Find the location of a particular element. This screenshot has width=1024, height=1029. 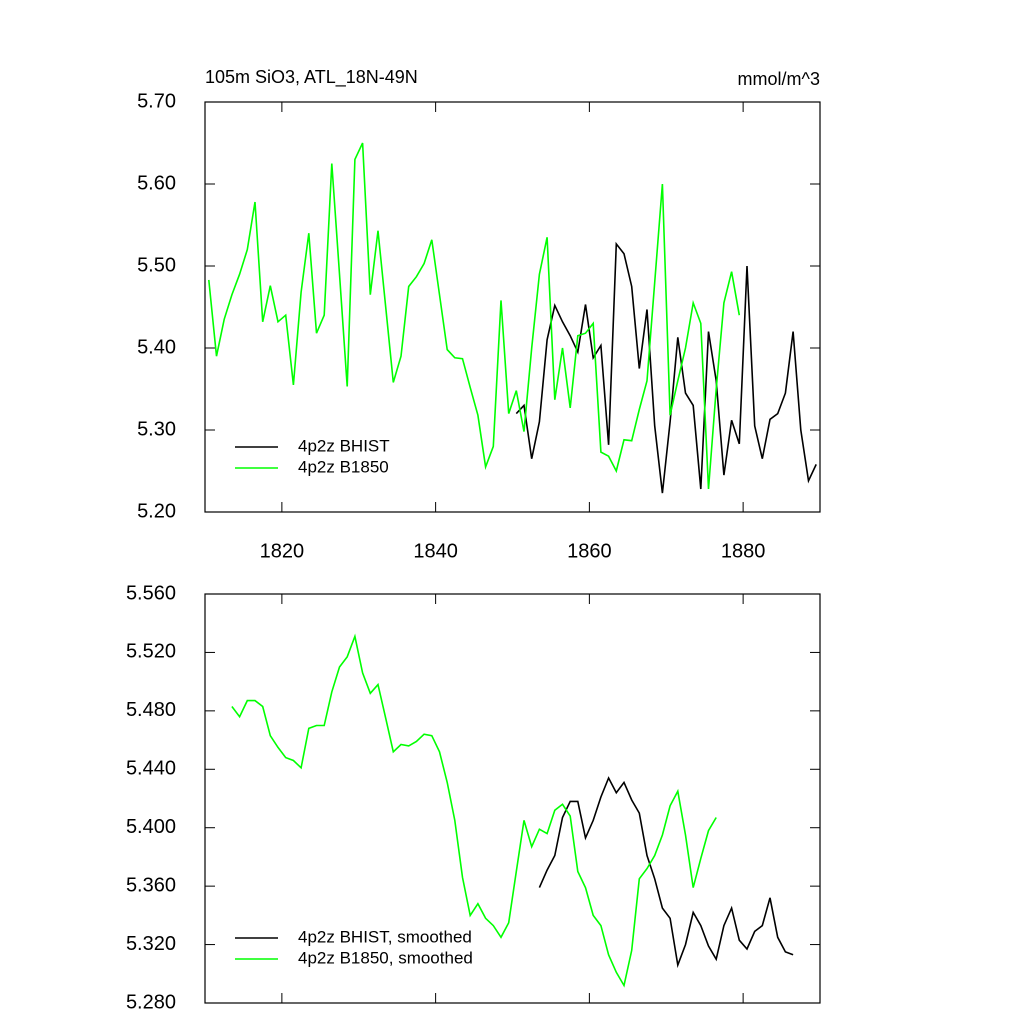

y-tick-label: 5.50 is located at coordinates (156, 265).